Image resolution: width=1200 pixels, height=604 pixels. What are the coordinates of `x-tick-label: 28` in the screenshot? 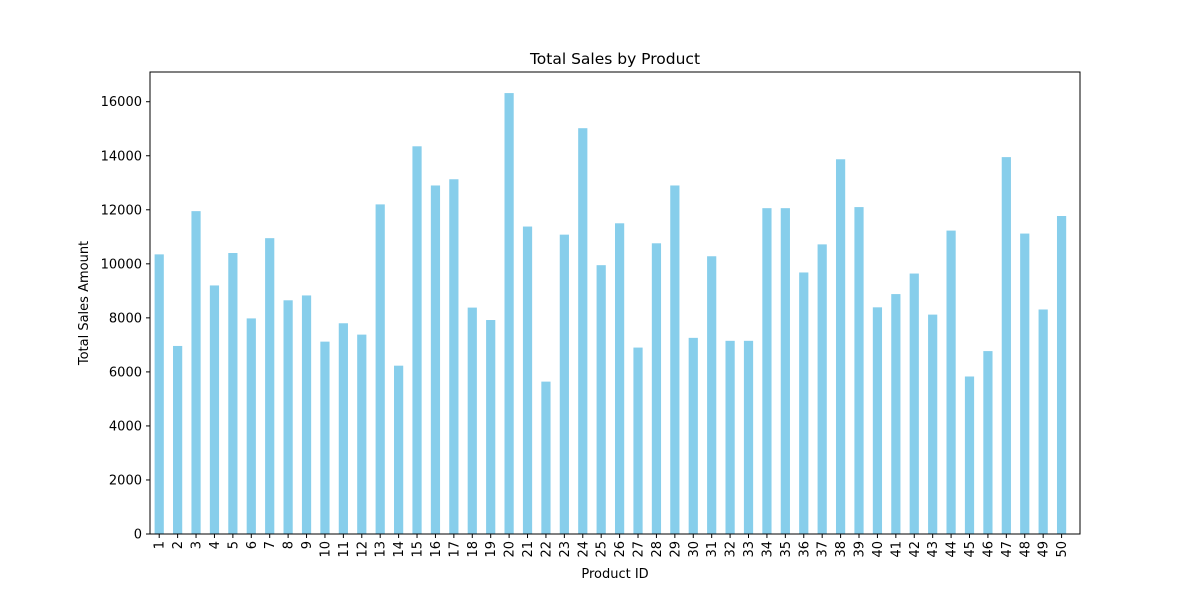 It's located at (657, 549).